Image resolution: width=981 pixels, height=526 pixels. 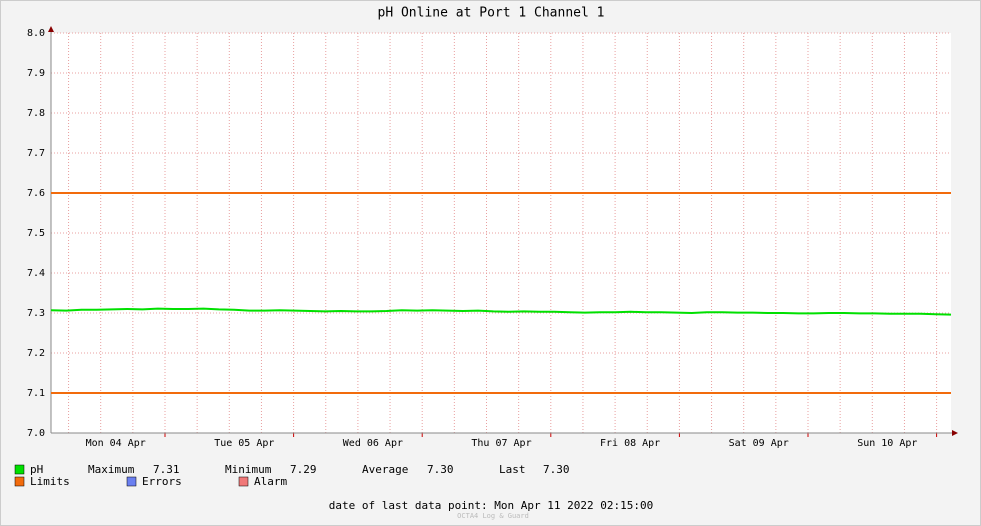 What do you see at coordinates (244, 443) in the screenshot?
I see `x-tick-label: Tue 05 Apr` at bounding box center [244, 443].